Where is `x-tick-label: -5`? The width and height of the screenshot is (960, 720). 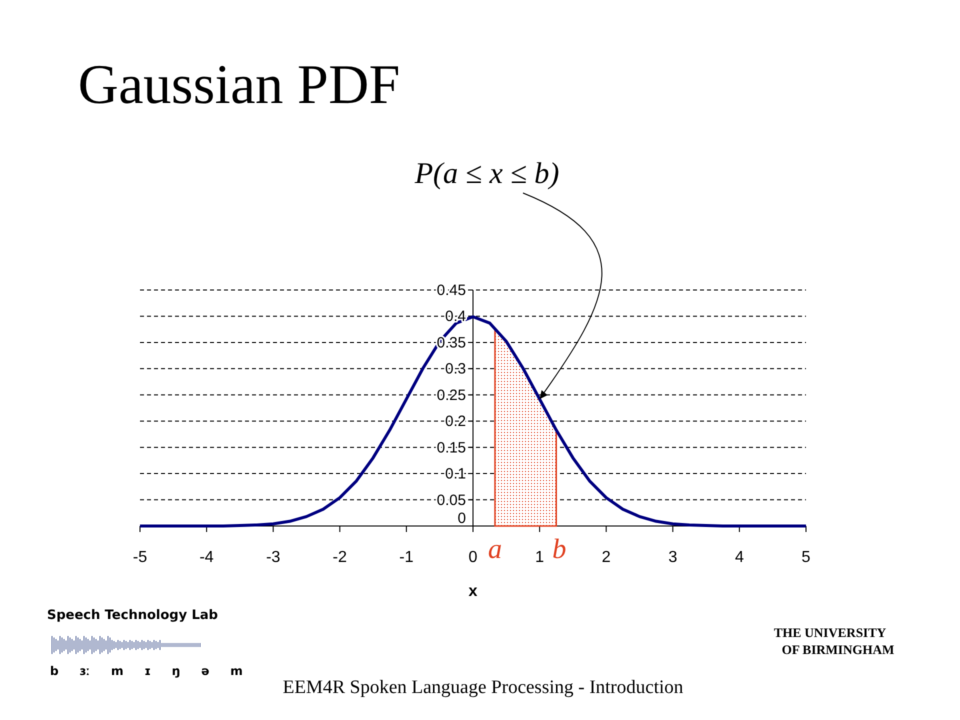
x-tick-label: -5 is located at coordinates (140, 557).